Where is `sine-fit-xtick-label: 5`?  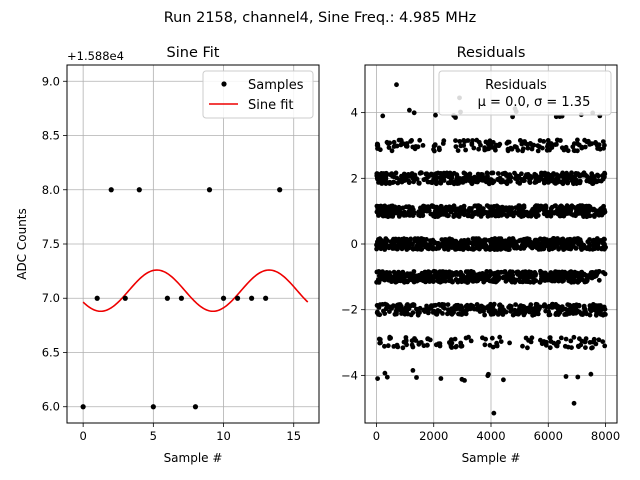 sine-fit-xtick-label: 5 is located at coordinates (153, 436).